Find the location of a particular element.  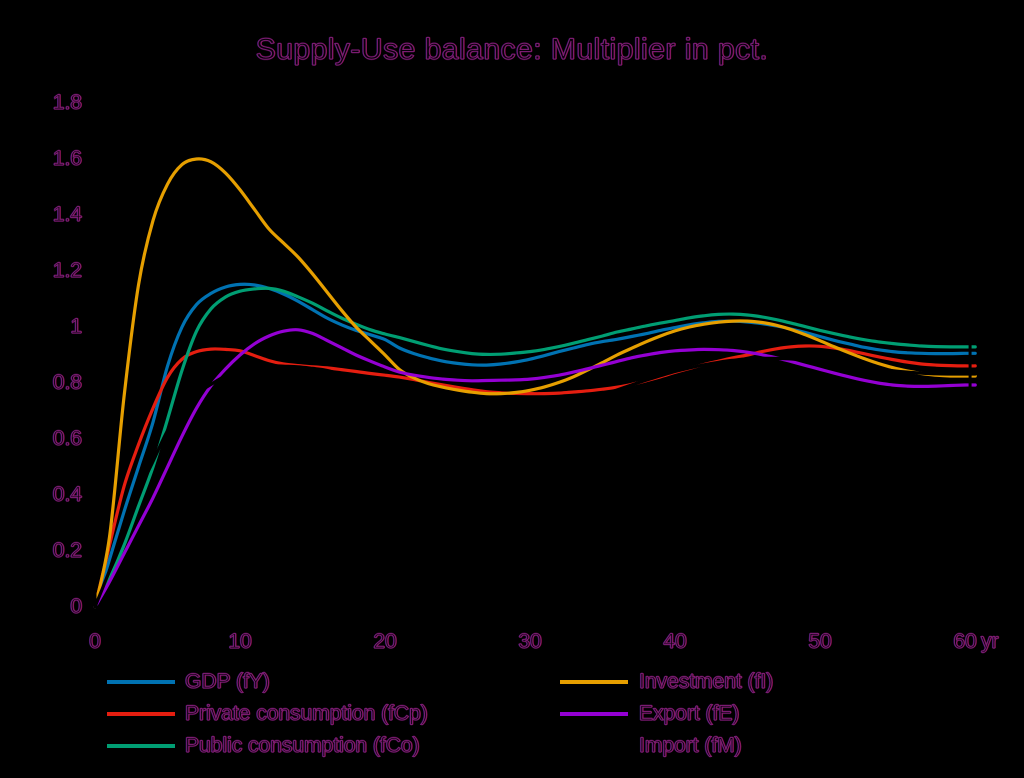

x-axis-unit: yr is located at coordinates (990, 642).